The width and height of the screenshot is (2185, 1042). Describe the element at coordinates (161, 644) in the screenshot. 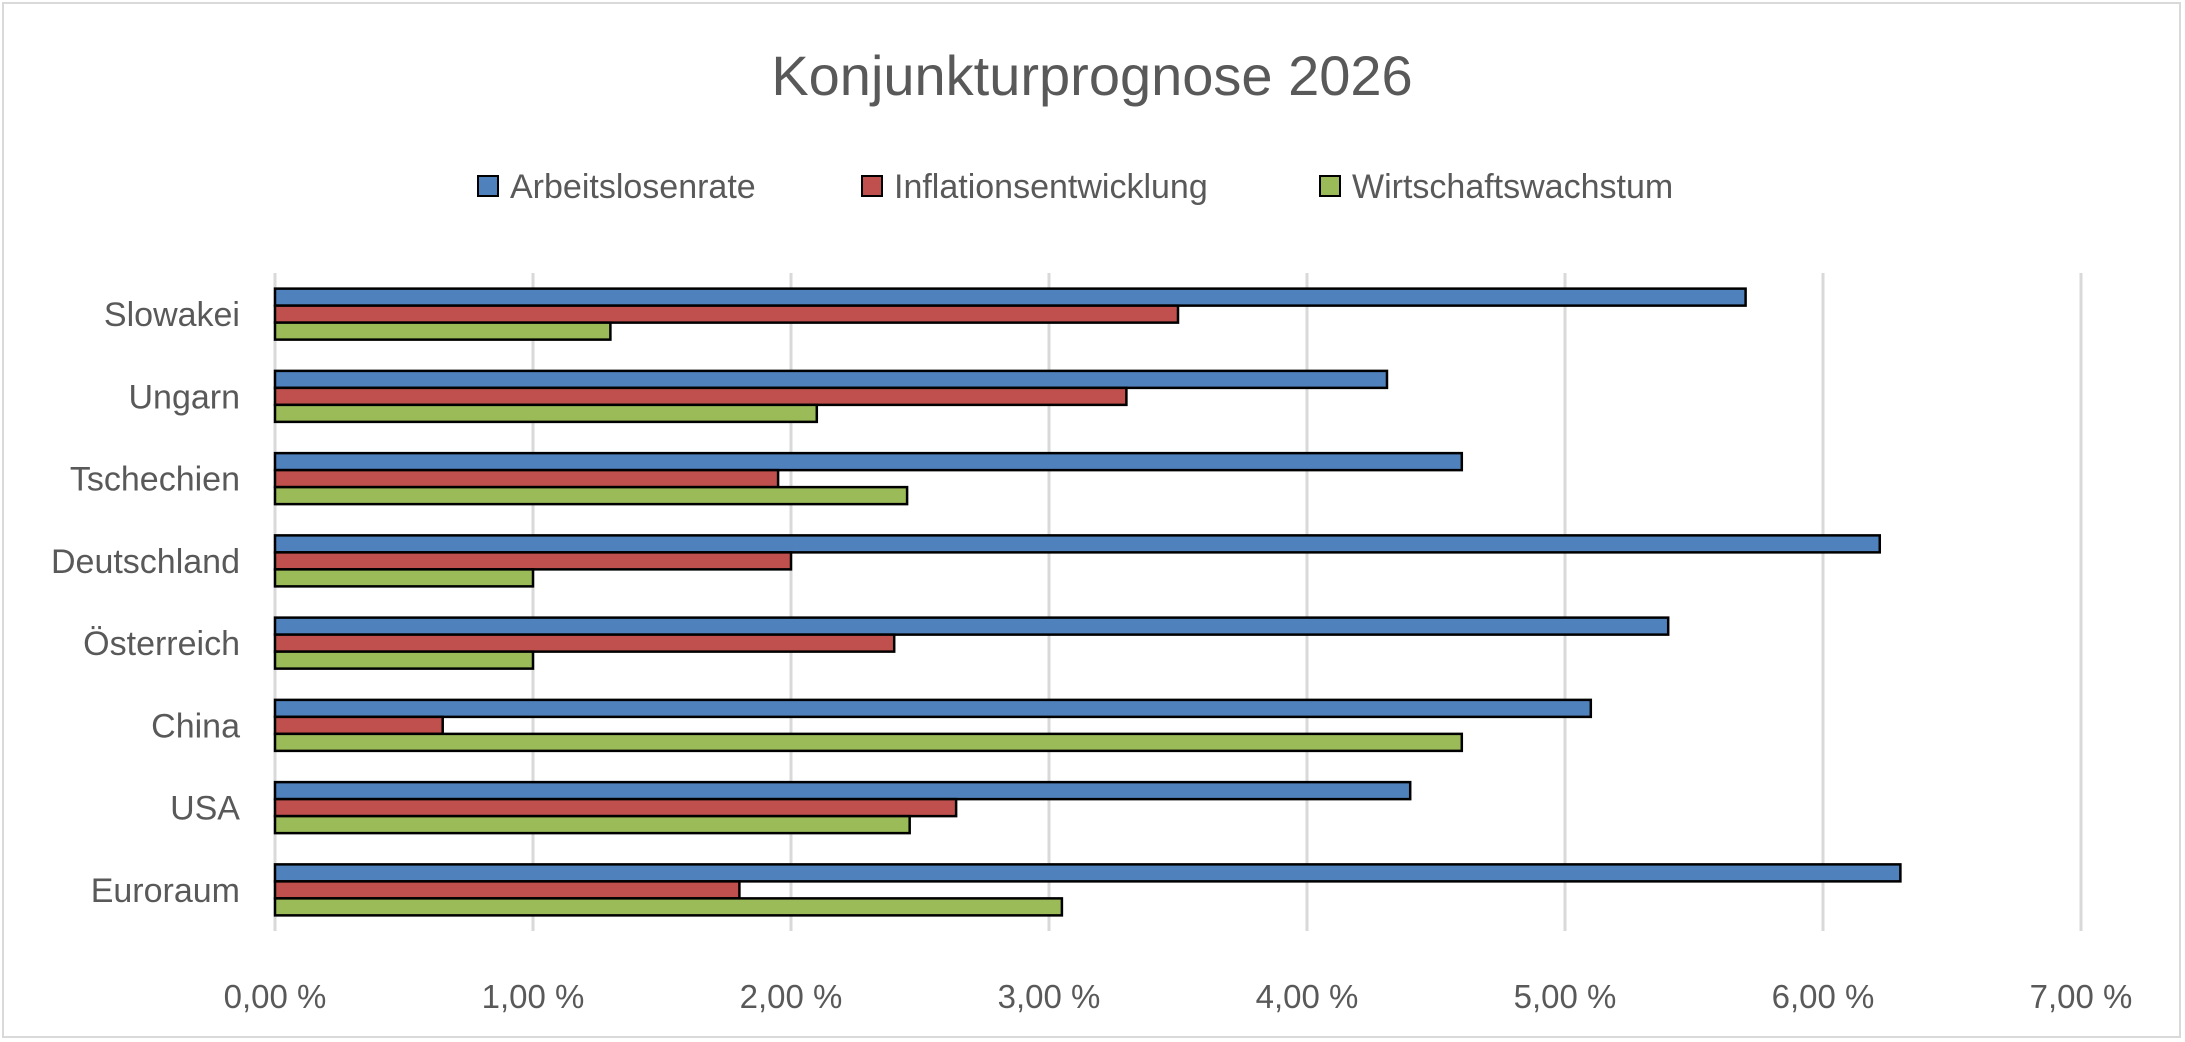

I see `category-label: Österreich` at that location.